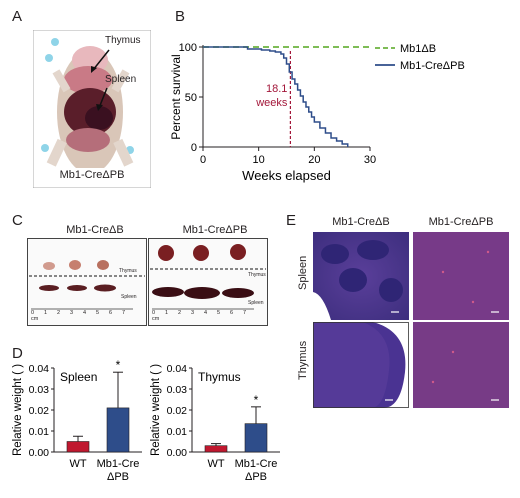 The height and width of the screenshot is (498, 520). What do you see at coordinates (303, 272) in the screenshot?
I see `histo-row1-label: Spleen` at bounding box center [303, 272].